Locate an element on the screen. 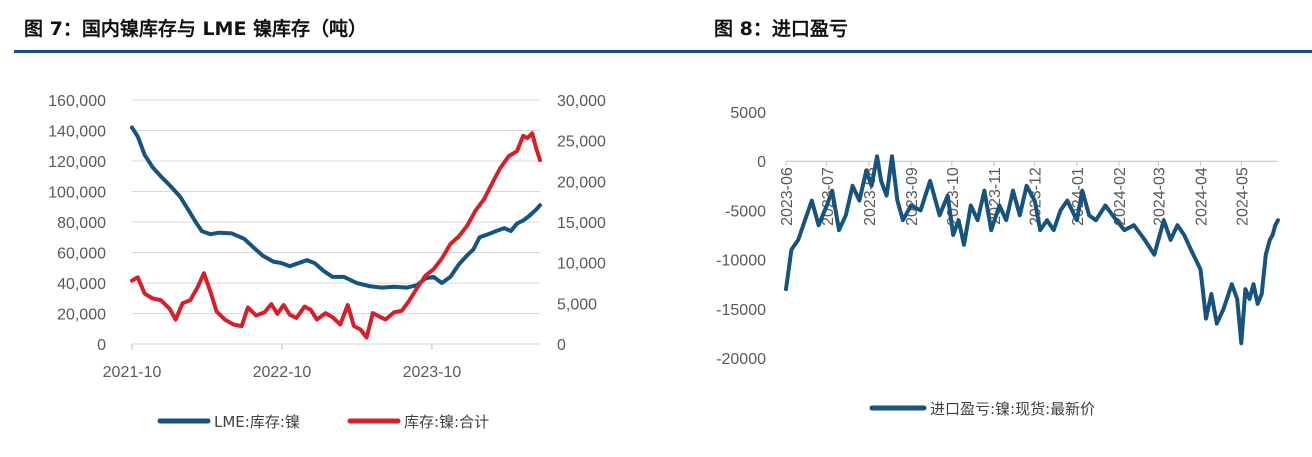  y-left-tick-label: 0 is located at coordinates (101, 345).